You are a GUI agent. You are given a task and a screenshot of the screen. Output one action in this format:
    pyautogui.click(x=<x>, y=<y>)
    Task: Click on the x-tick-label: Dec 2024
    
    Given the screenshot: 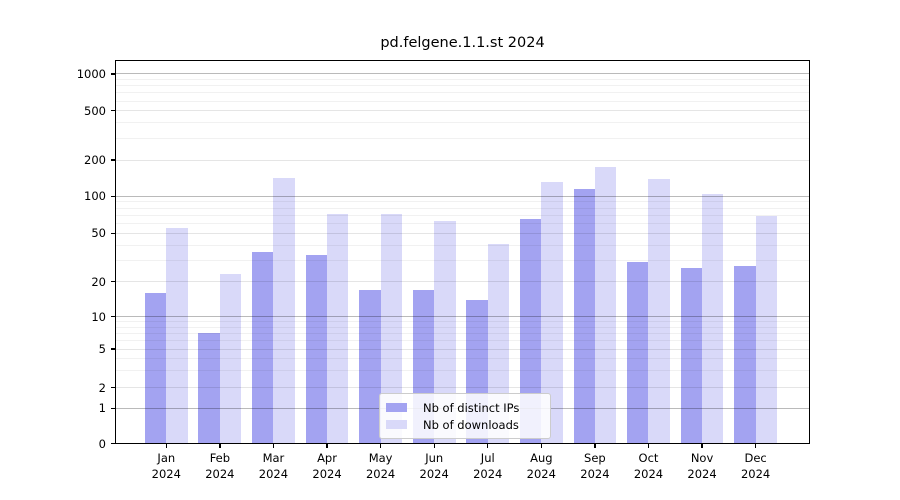 What is the action you would take?
    pyautogui.click(x=755, y=466)
    